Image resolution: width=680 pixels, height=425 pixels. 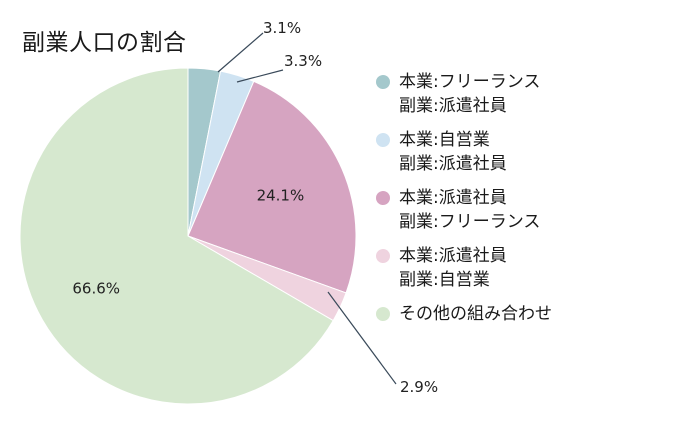 I want to click on data-label-2: 24.1%, so click(x=281, y=196).